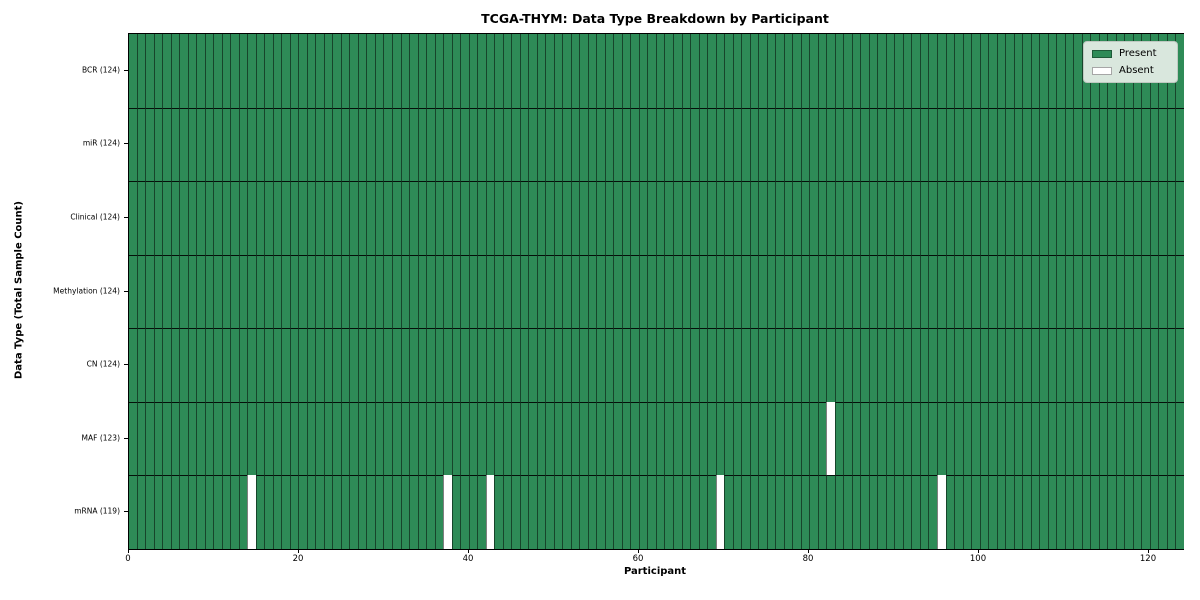 The width and height of the screenshot is (1200, 600). Describe the element at coordinates (100, 70) in the screenshot. I see `y-tick-label: BCR (124)` at that location.